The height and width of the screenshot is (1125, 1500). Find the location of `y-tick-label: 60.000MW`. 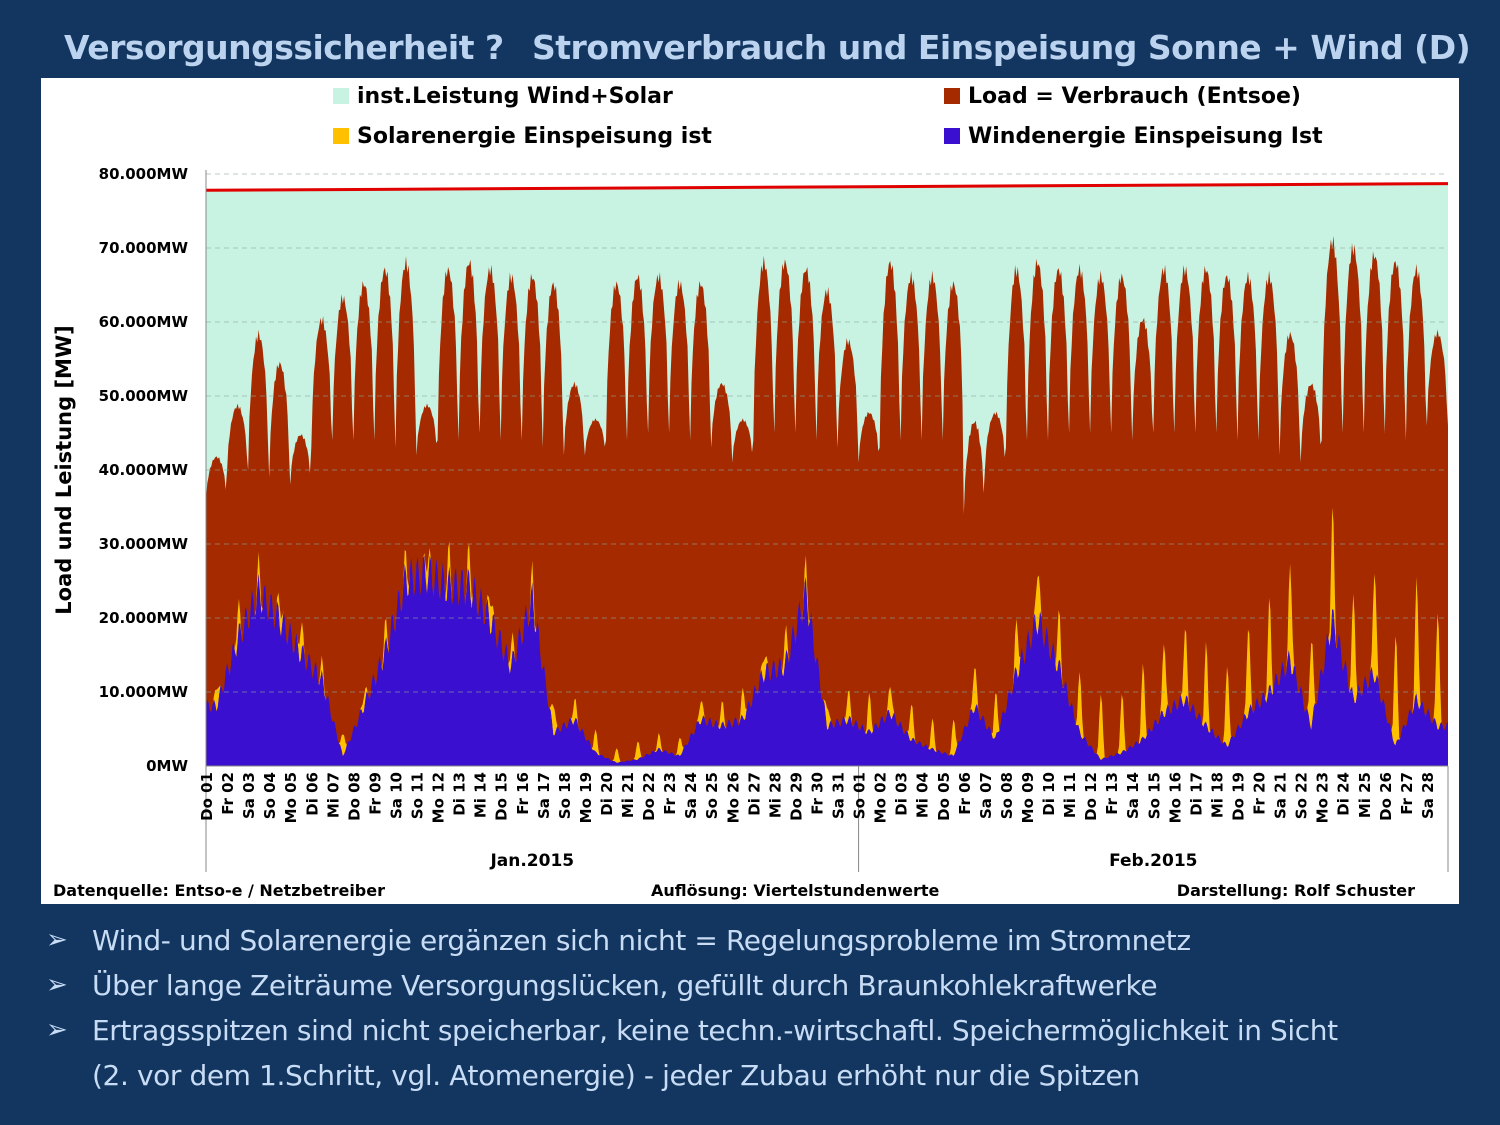

y-tick-label: 60.000MW is located at coordinates (144, 322).